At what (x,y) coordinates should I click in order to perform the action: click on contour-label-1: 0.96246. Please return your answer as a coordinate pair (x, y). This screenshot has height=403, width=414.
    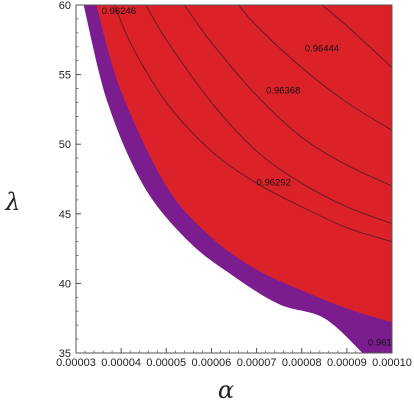
    Looking at the image, I should click on (119, 11).